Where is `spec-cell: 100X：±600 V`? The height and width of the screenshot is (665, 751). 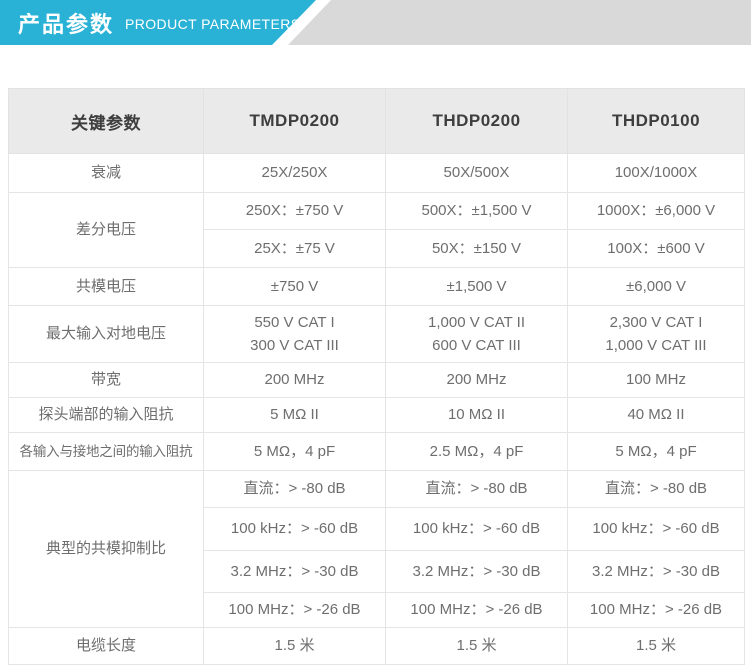 spec-cell: 100X：±600 V is located at coordinates (656, 248).